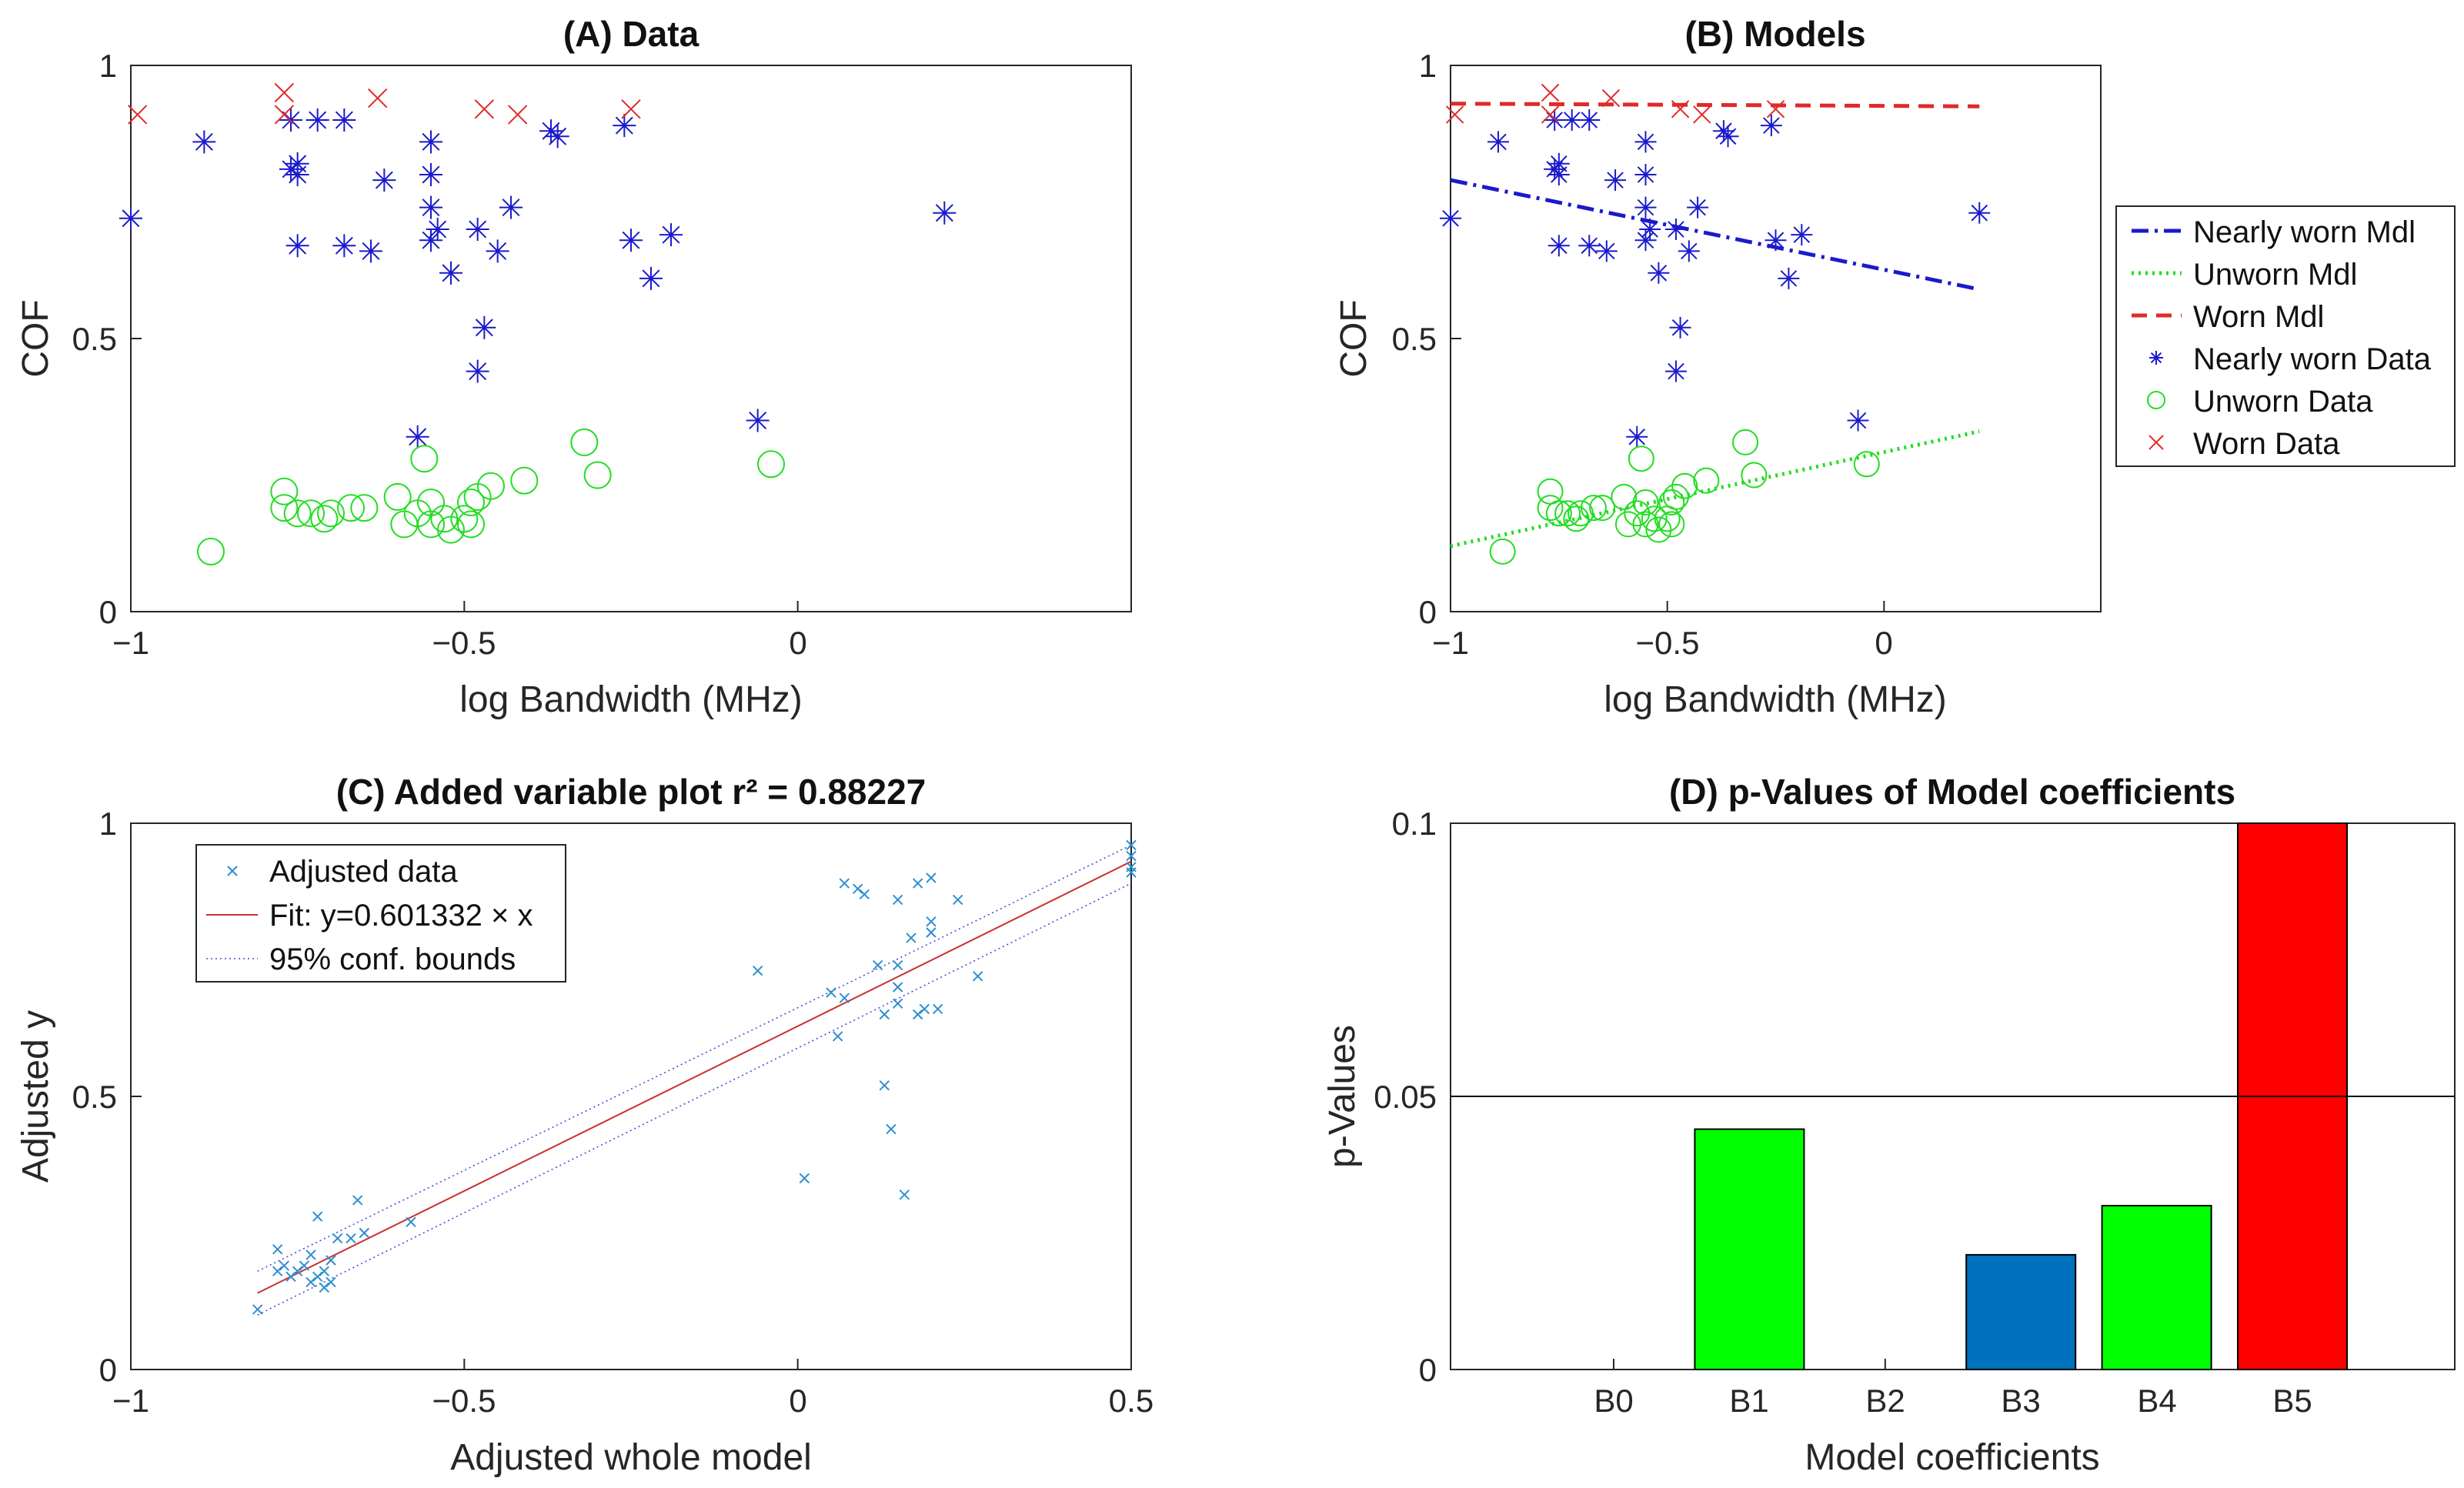  What do you see at coordinates (130, 1401) in the screenshot?
I see `panel-c-xtick-label: −1` at bounding box center [130, 1401].